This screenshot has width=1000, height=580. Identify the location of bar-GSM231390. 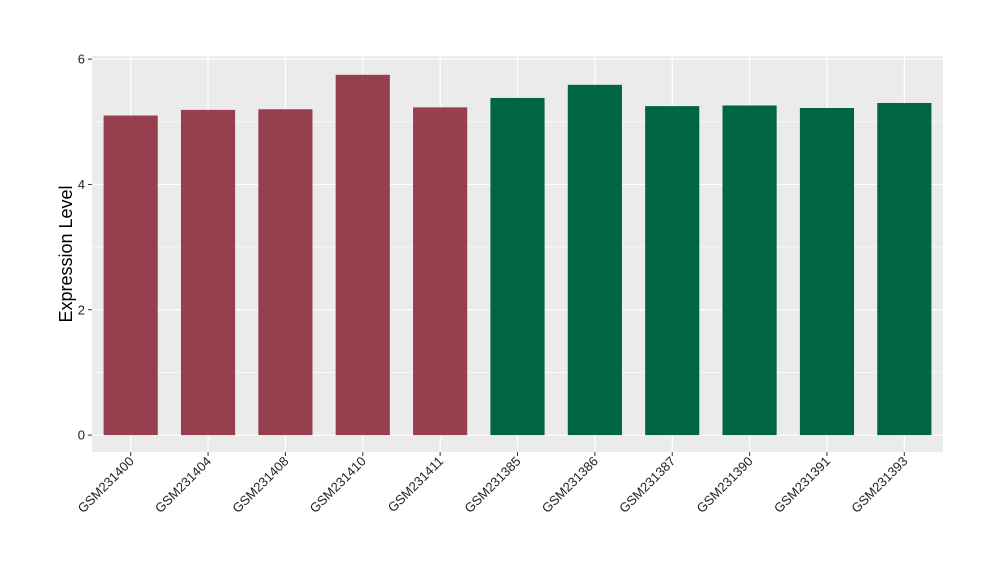
(749, 270).